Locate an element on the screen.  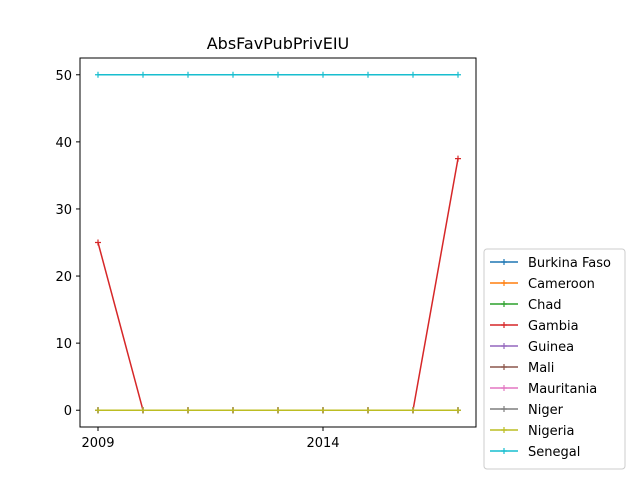
legend-label: Mali is located at coordinates (541, 368).